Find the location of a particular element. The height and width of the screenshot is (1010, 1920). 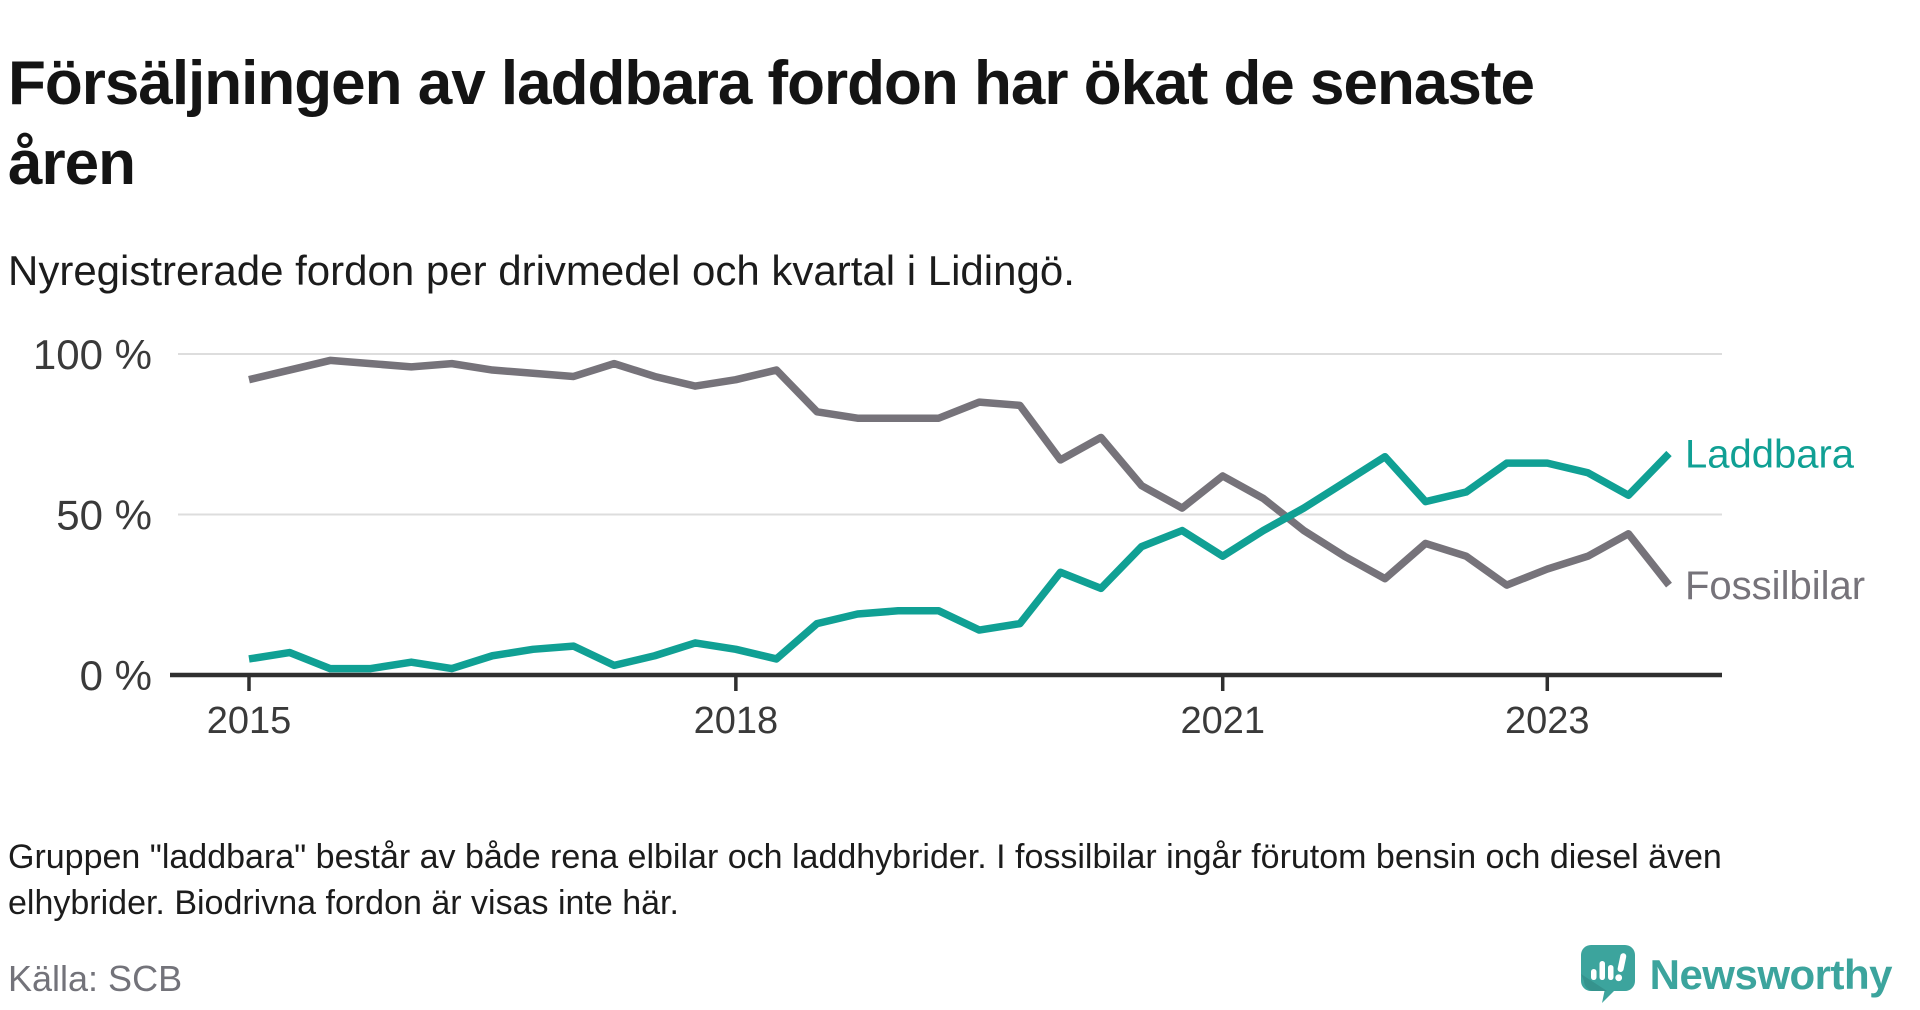

logo-bar-small is located at coordinates (1593, 974).